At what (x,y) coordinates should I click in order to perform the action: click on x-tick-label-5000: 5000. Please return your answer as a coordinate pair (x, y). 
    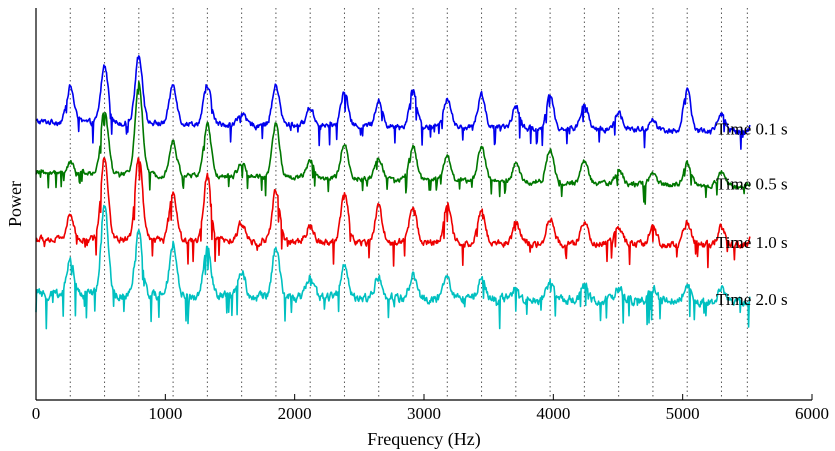
    Looking at the image, I should click on (683, 413).